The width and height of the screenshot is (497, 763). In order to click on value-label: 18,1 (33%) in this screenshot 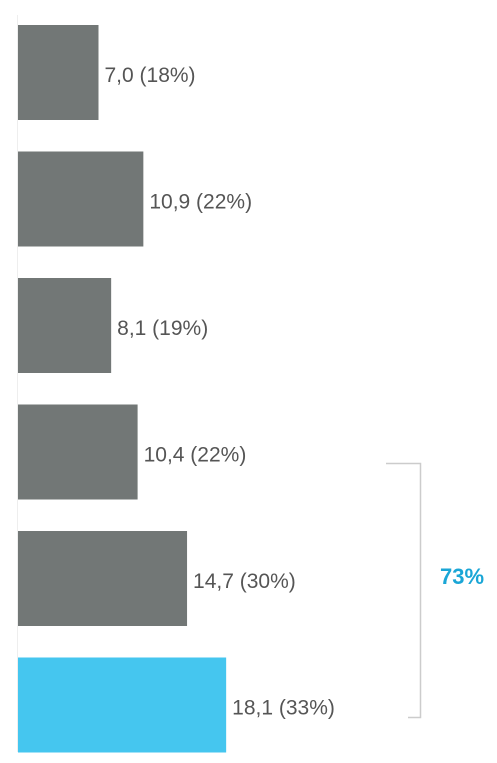, I will do `click(283, 708)`.